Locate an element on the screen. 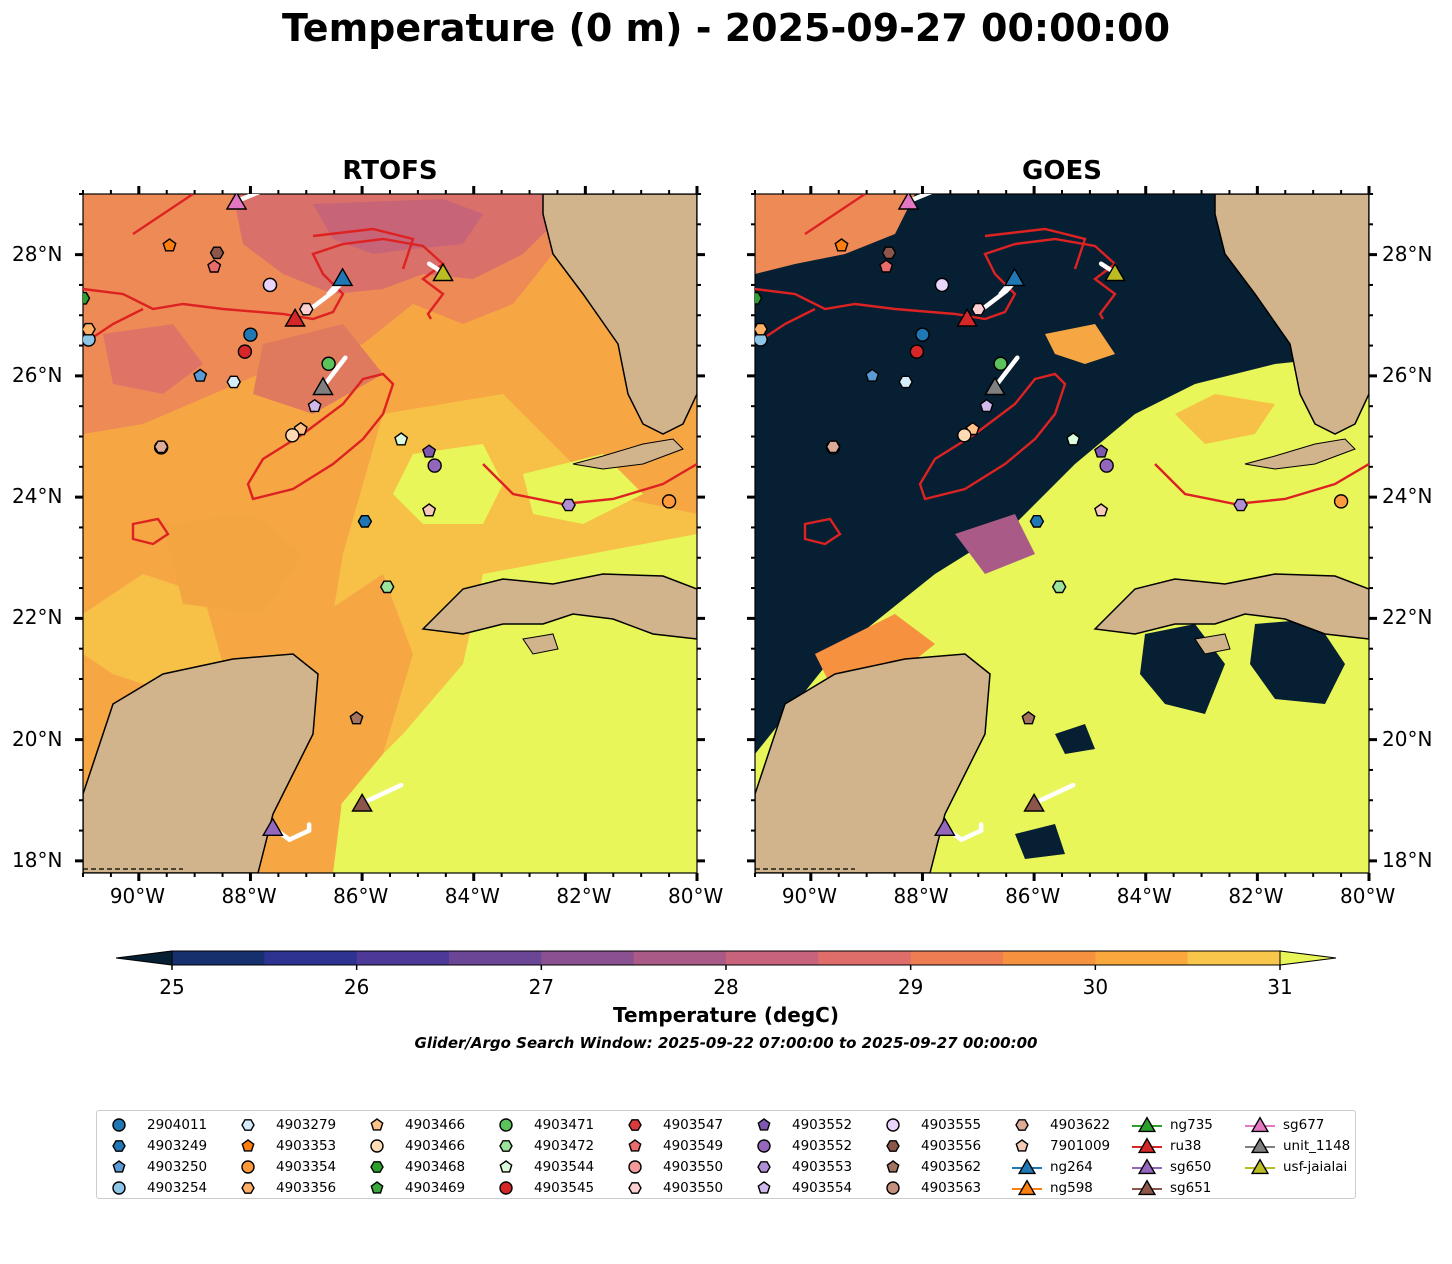 The height and width of the screenshot is (1264, 1452). legend-label: 4903466 is located at coordinates (435, 1125).